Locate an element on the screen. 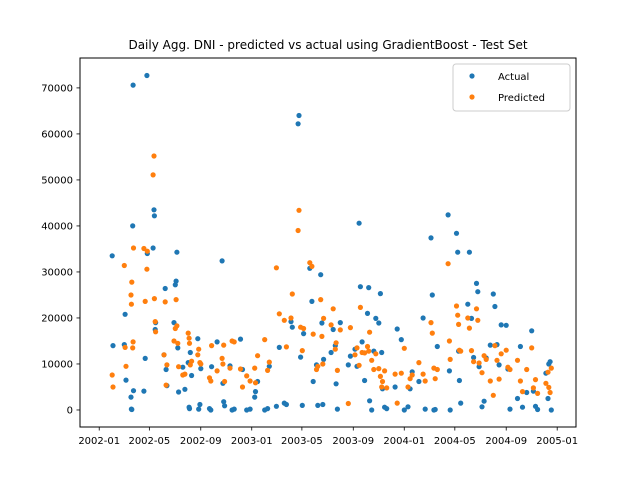  x-tick-label: 2004-05 is located at coordinates (455, 441).